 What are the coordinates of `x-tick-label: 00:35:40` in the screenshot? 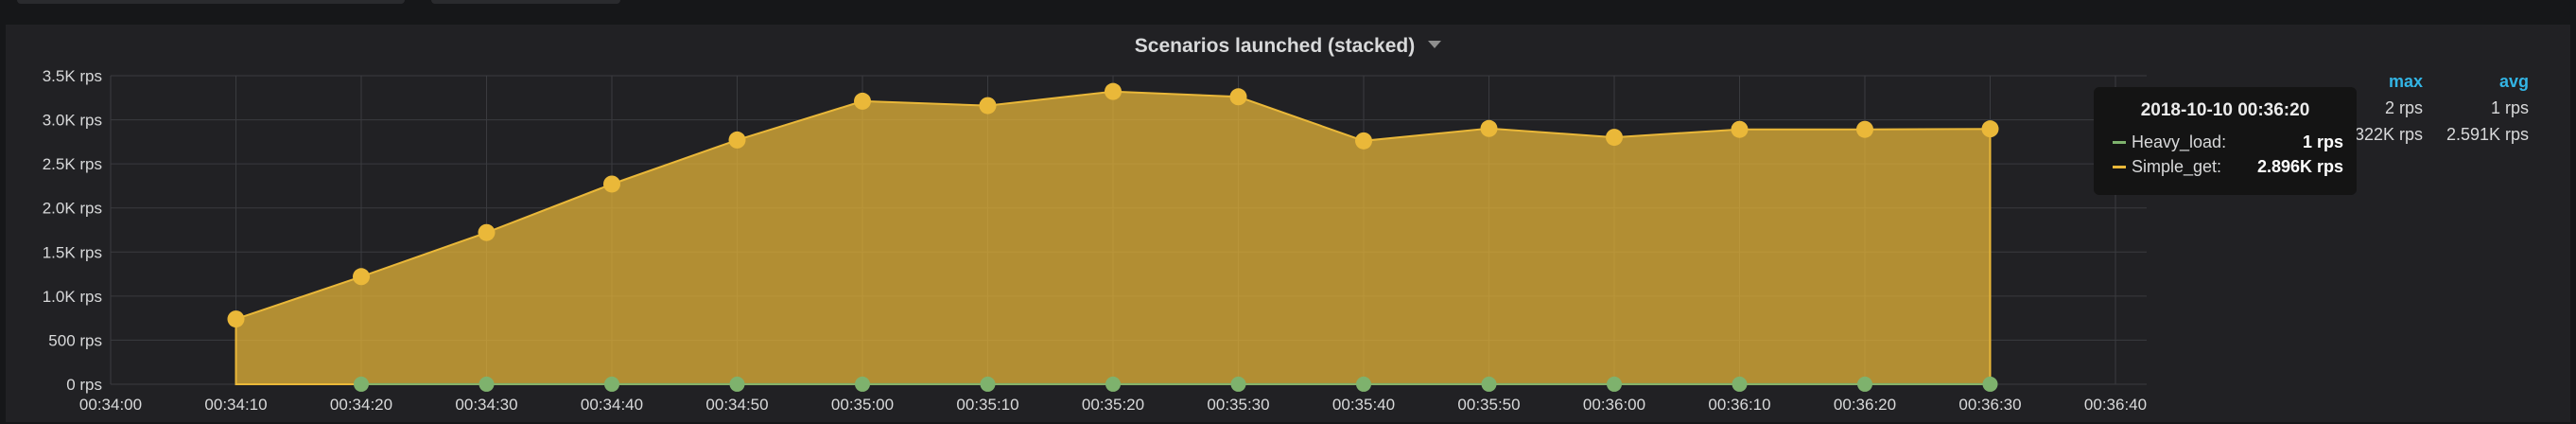 It's located at (1363, 405).